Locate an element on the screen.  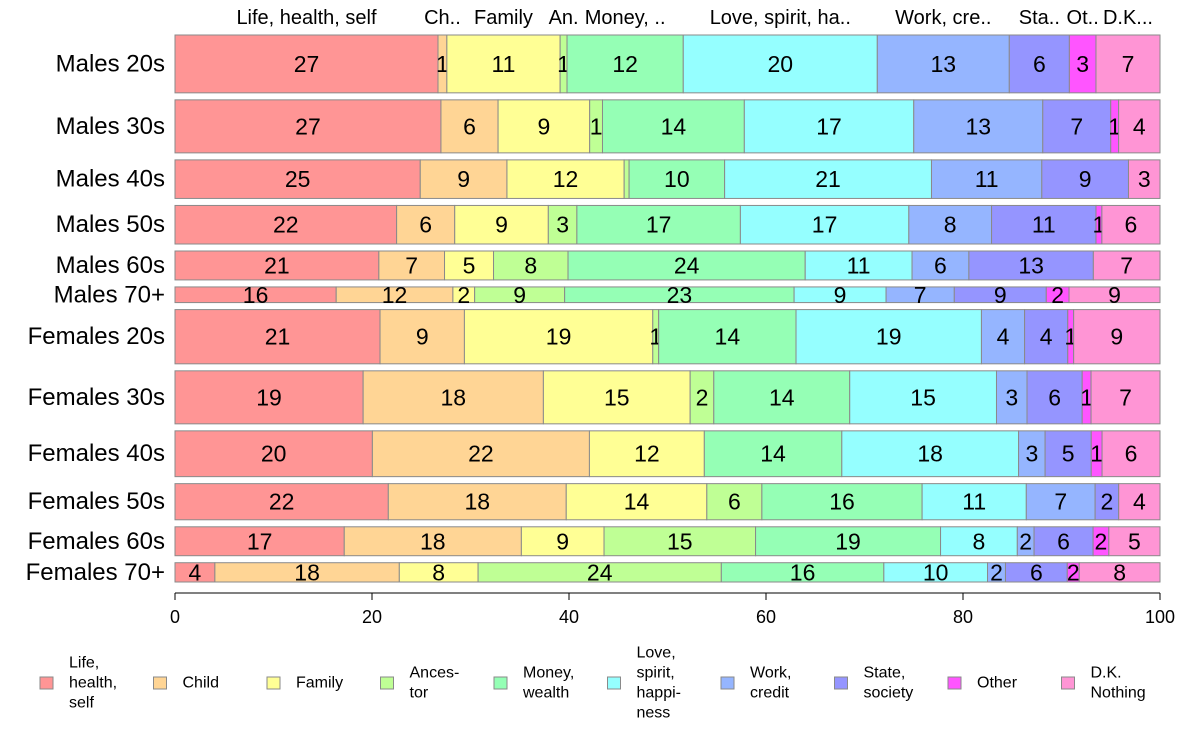
chart-row: Males 50s 22 6 9 3 17 17 8 11 1 6 is located at coordinates (608, 224).